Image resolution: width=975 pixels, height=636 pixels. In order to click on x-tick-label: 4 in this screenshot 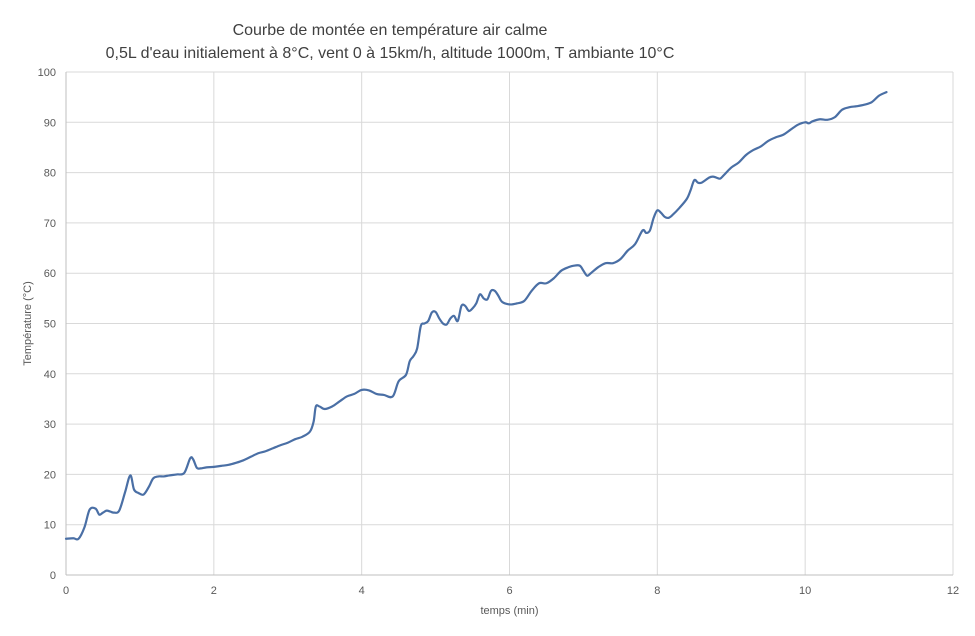, I will do `click(362, 591)`.